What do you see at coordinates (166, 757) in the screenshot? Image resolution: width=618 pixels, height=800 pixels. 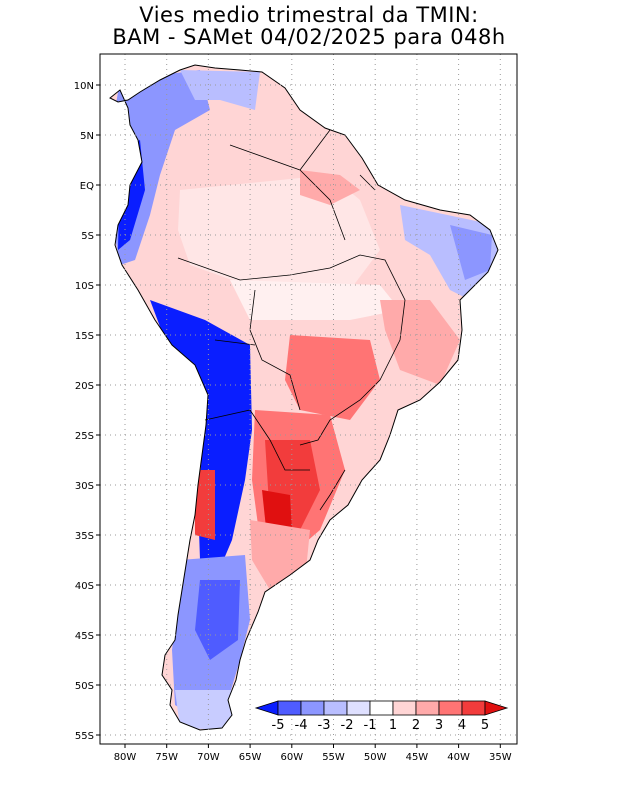 I see `lon-tick-label: 75W` at bounding box center [166, 757].